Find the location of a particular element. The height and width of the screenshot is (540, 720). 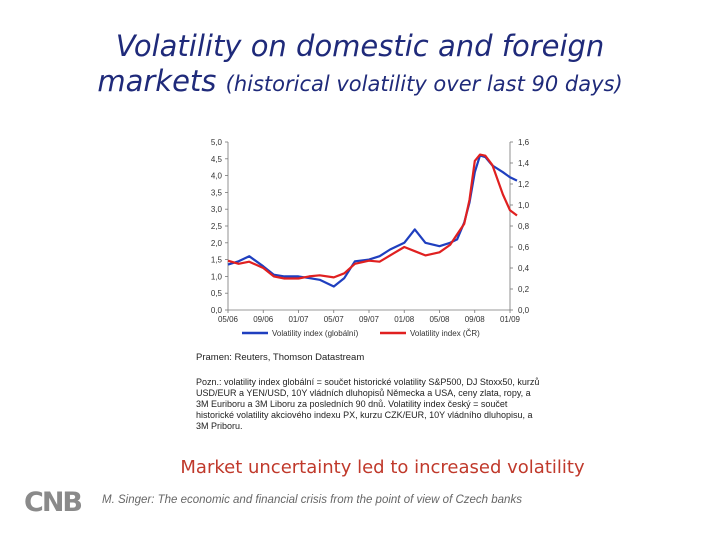

x-tick-label: 05/06 is located at coordinates (228, 319).